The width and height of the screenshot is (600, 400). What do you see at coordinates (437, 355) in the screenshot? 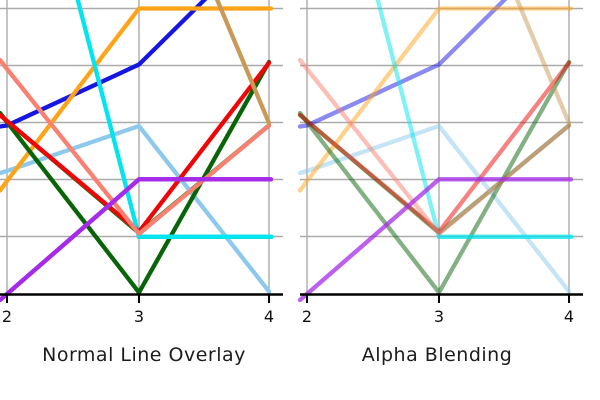
I see `right-chart-title: Alpha Blending` at bounding box center [437, 355].